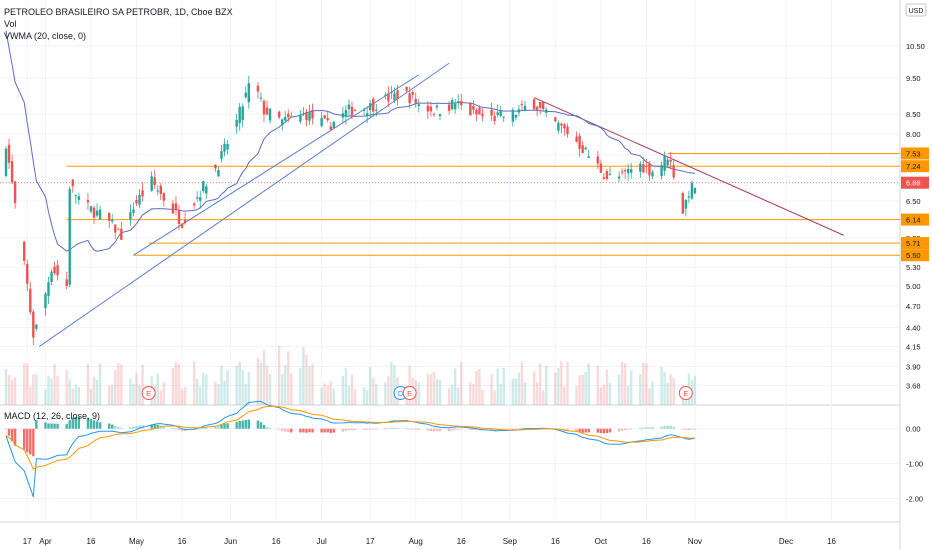 The width and height of the screenshot is (932, 550). I want to click on price-tick-label: 8.50, so click(913, 114).